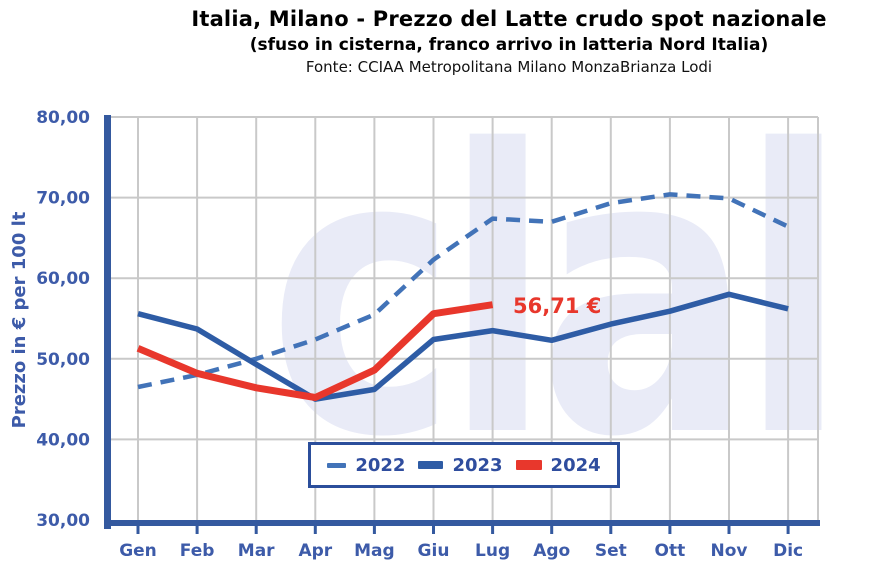 Image resolution: width=882 pixels, height=588 pixels. I want to click on legend-label-2024: 2024, so click(575, 465).